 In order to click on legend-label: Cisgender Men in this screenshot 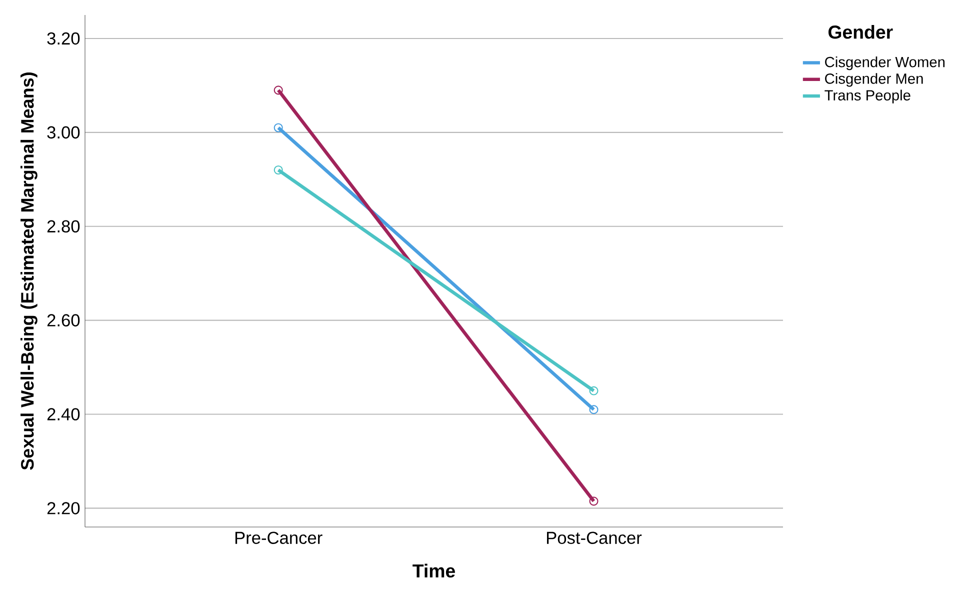, I will do `click(874, 80)`.